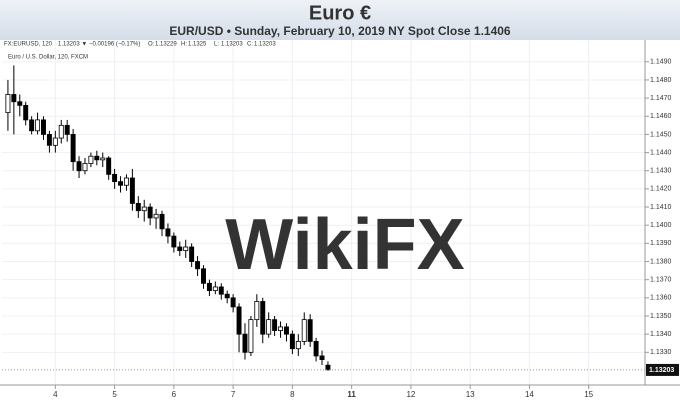  What do you see at coordinates (340, 13) in the screenshot?
I see `chart-title: Euro €` at bounding box center [340, 13].